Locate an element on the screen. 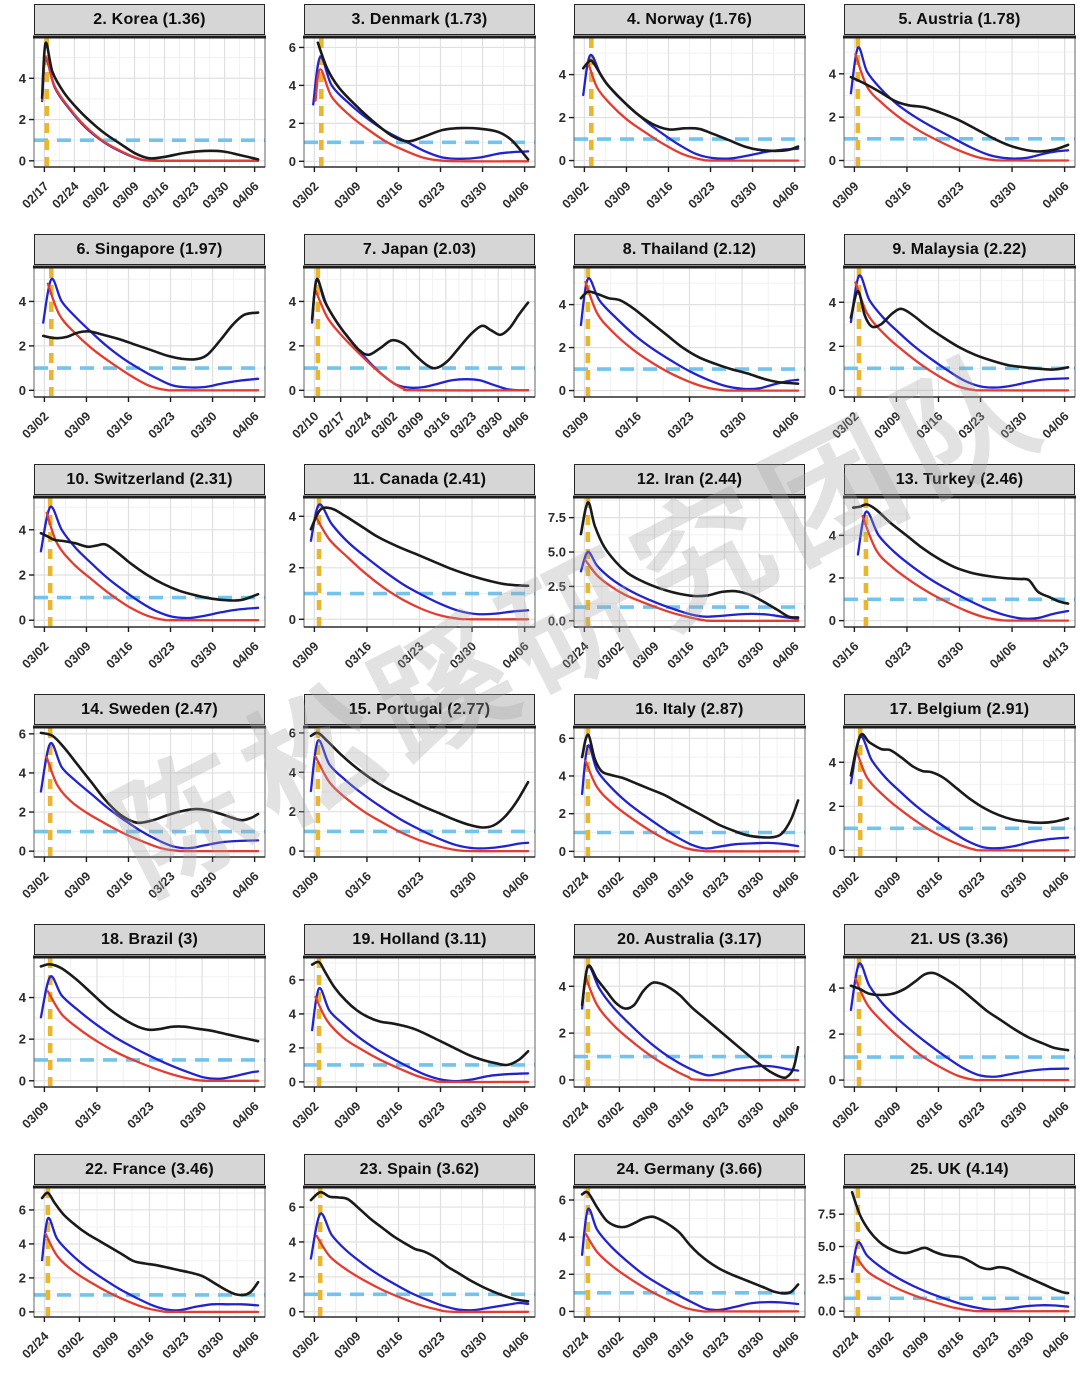 This screenshot has height=1384, width=1080. panel-title-strip: 21. US (3.36) is located at coordinates (959, 939).